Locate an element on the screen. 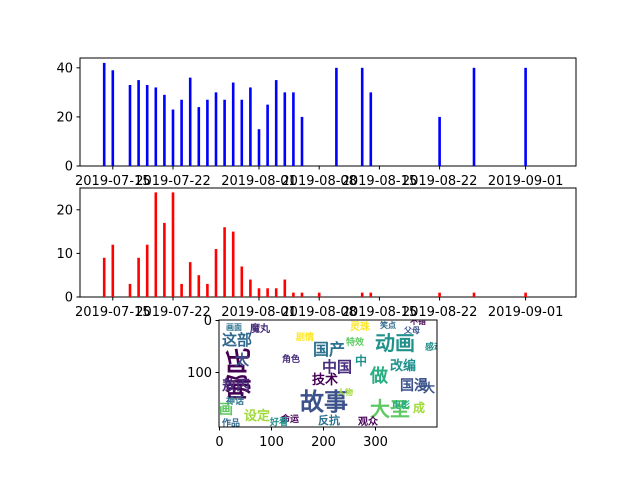 This screenshot has width=640, height=480. wordcloud-word: 画面 is located at coordinates (234, 327).